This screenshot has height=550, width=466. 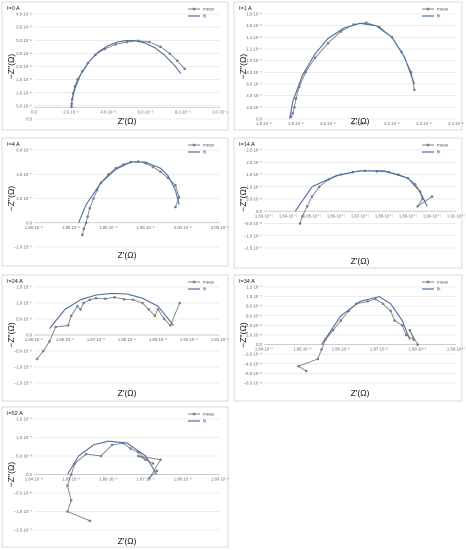 What do you see at coordinates (456, 215) in the screenshot?
I see `x-tick-label: 1.91·10⁻⁵` at bounding box center [456, 215].